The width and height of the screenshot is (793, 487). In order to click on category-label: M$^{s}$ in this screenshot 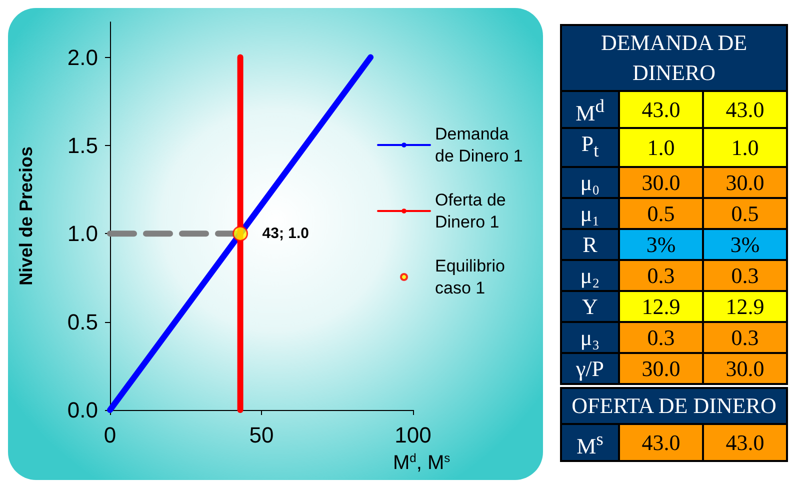, I will do `click(590, 443)`.